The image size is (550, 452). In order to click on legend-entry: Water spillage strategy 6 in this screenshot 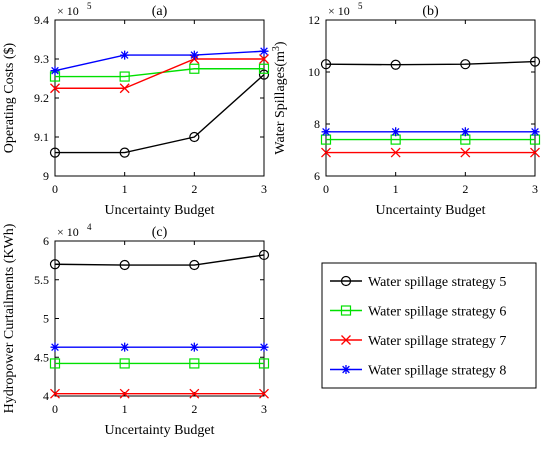, I will do `click(418, 312)`.